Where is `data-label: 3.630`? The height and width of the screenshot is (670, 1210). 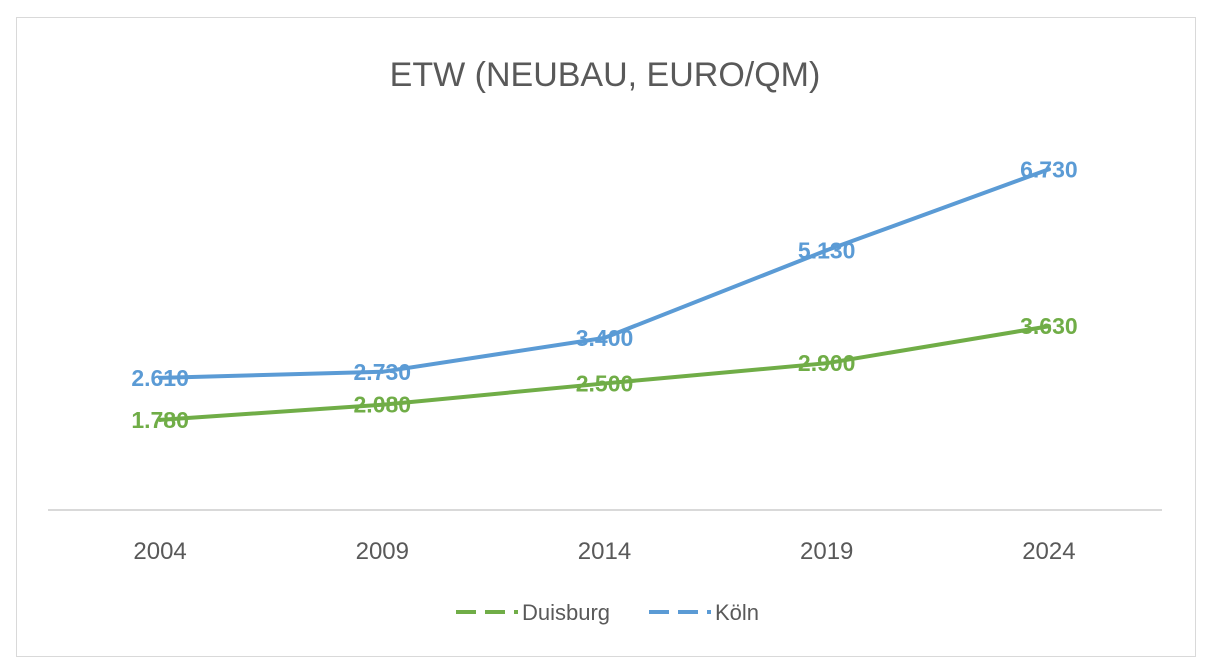
data-label: 3.630 is located at coordinates (1049, 326).